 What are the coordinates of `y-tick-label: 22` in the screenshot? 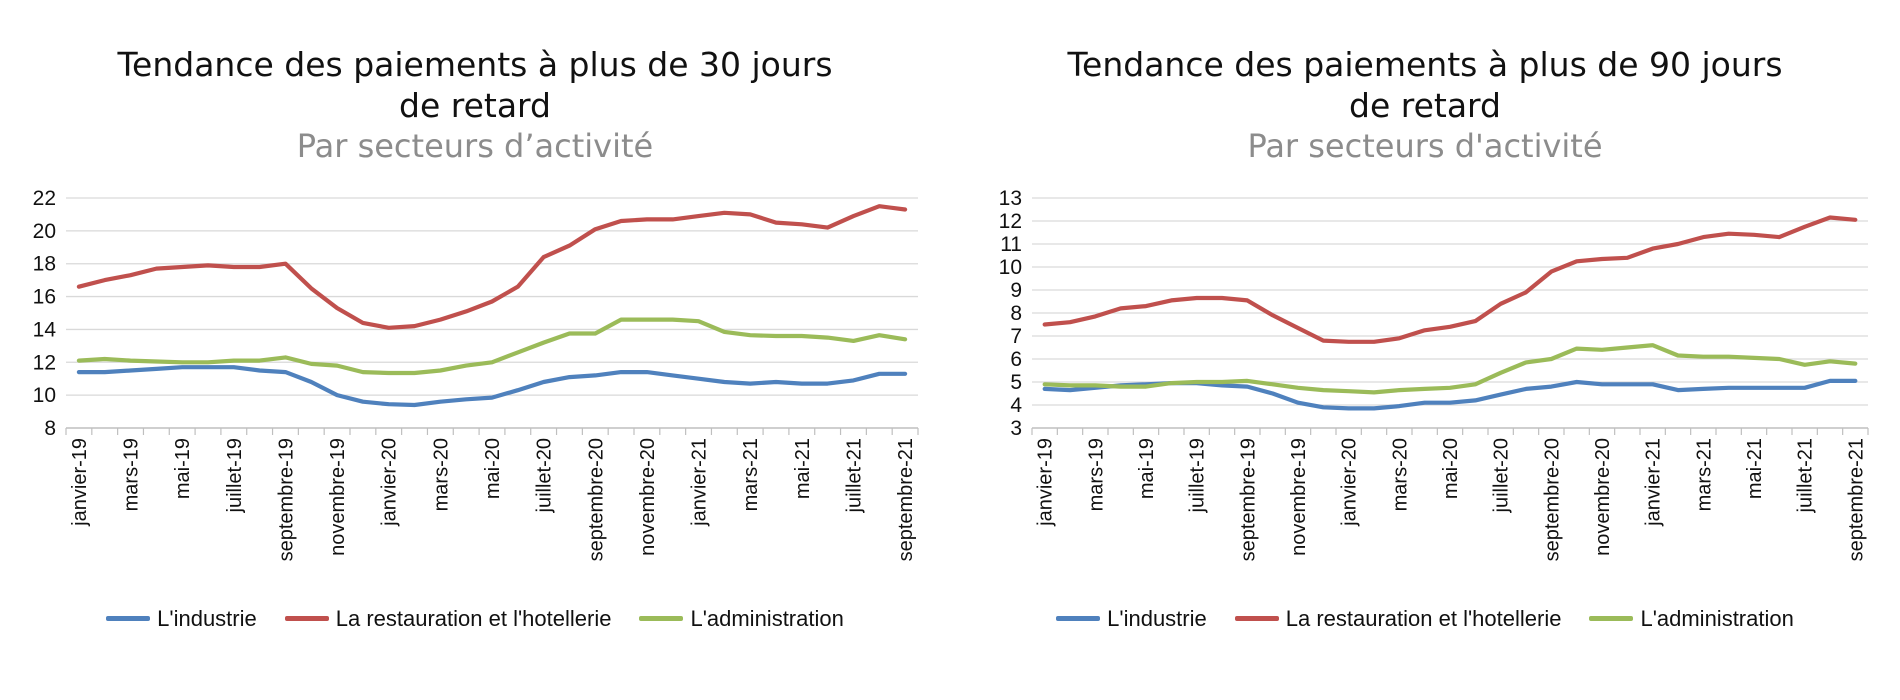 It's located at (44, 198).